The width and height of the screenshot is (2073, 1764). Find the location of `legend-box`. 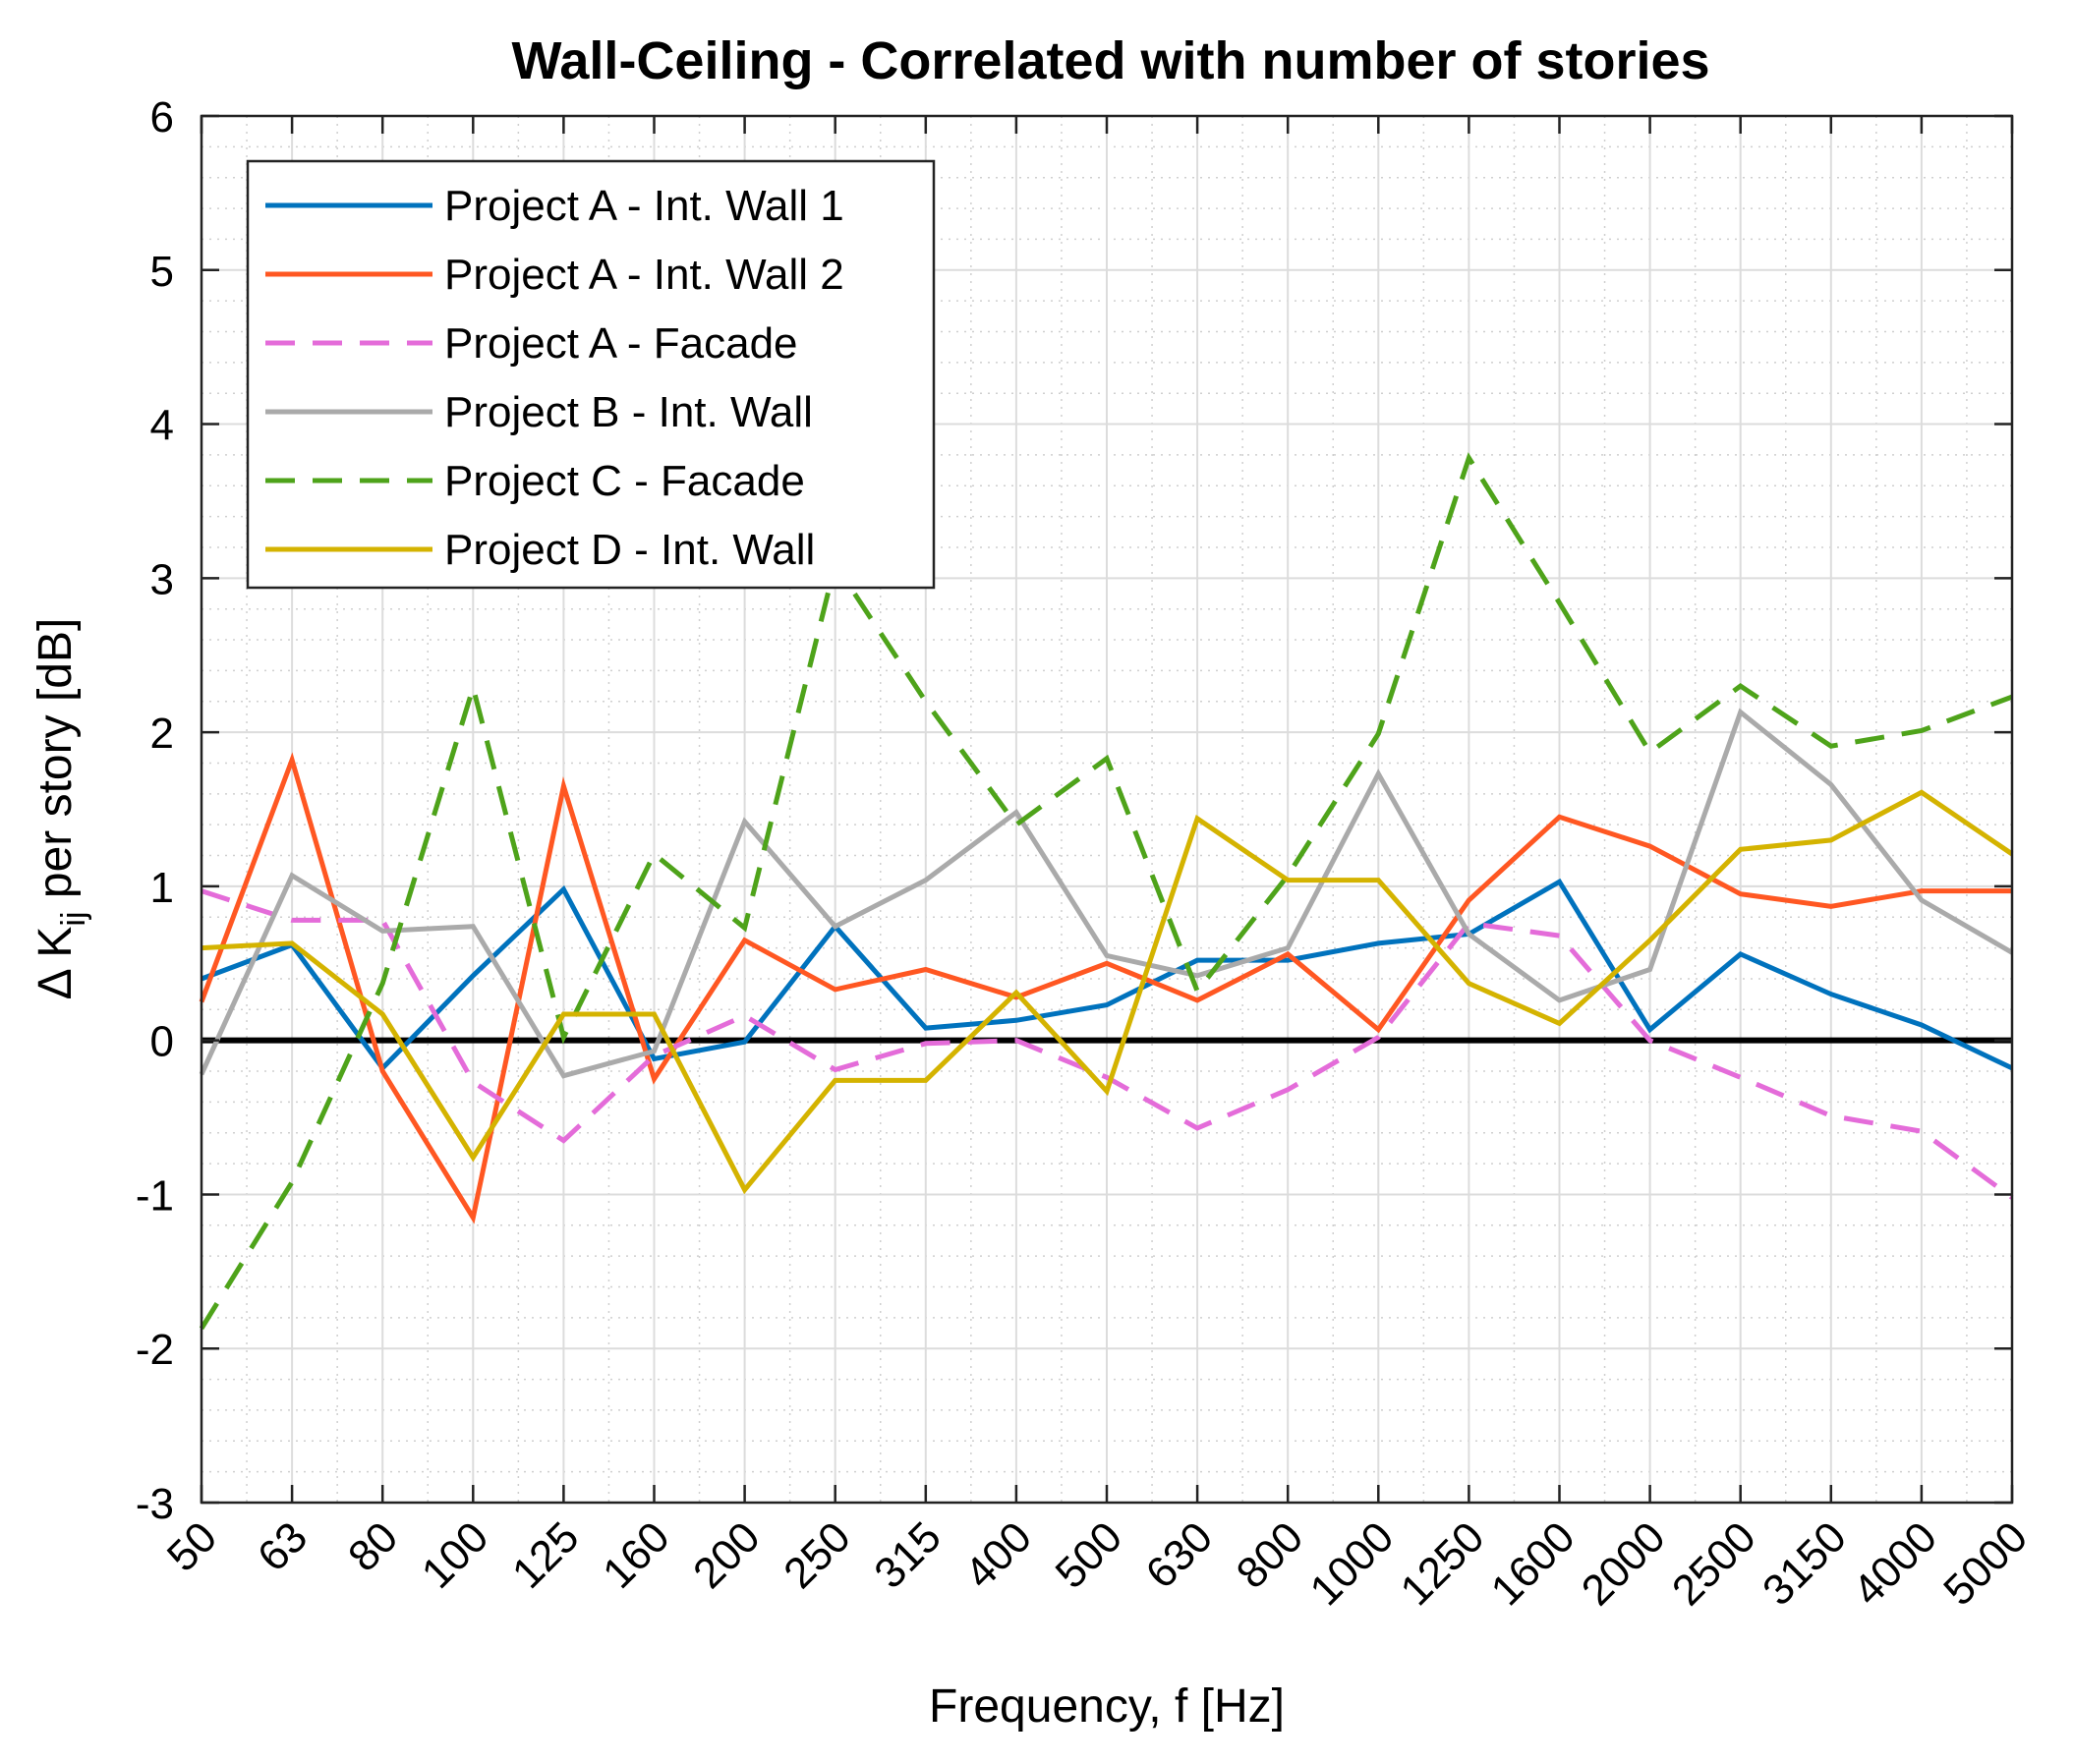

legend-box is located at coordinates (591, 374).